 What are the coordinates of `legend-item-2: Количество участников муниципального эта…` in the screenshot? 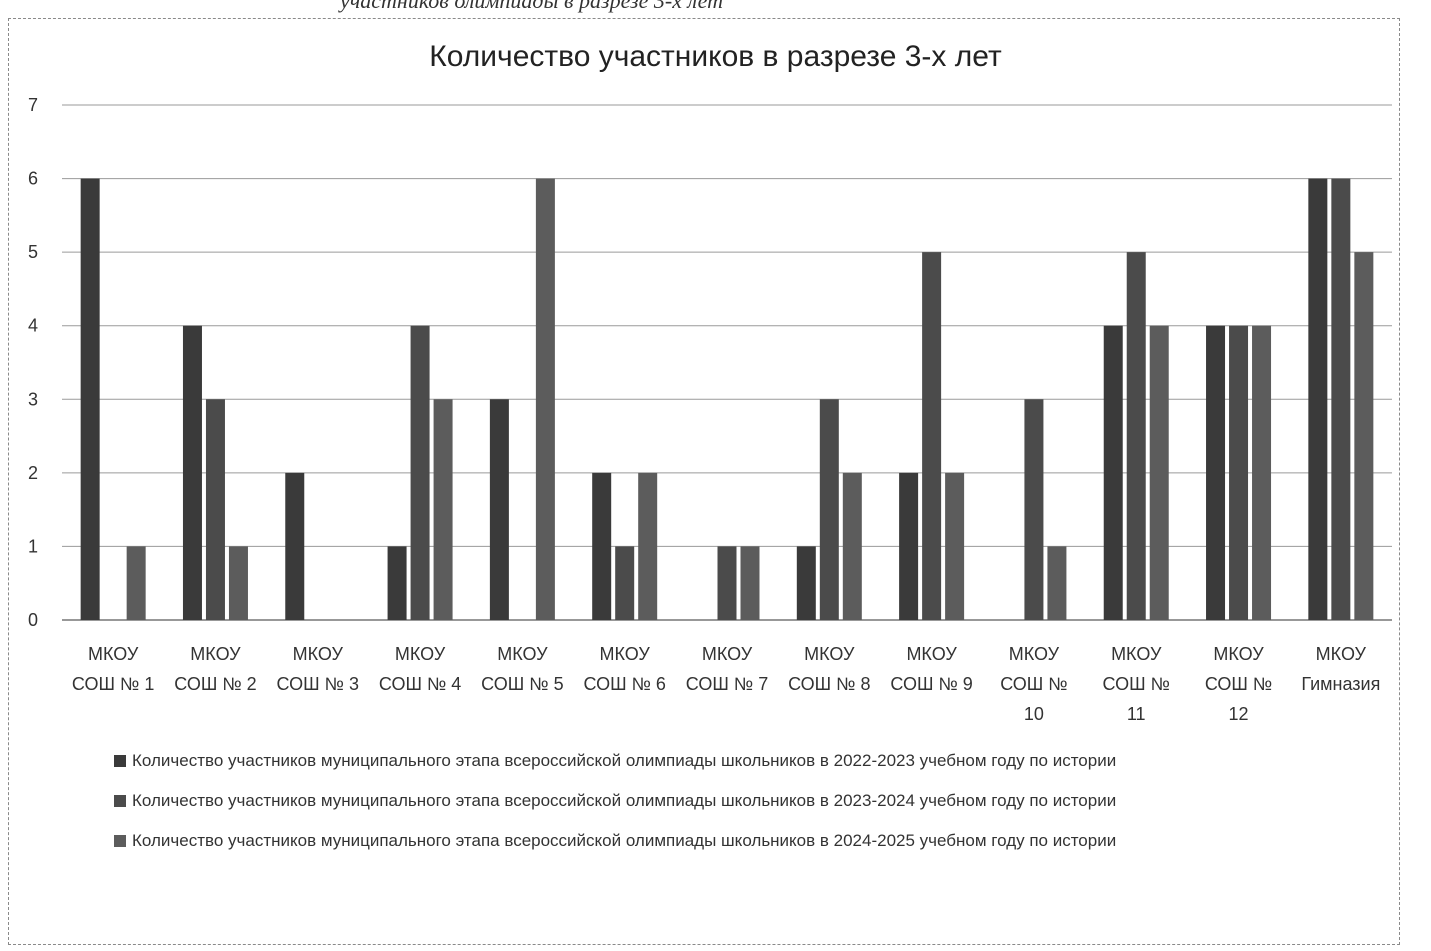 It's located at (729, 801).